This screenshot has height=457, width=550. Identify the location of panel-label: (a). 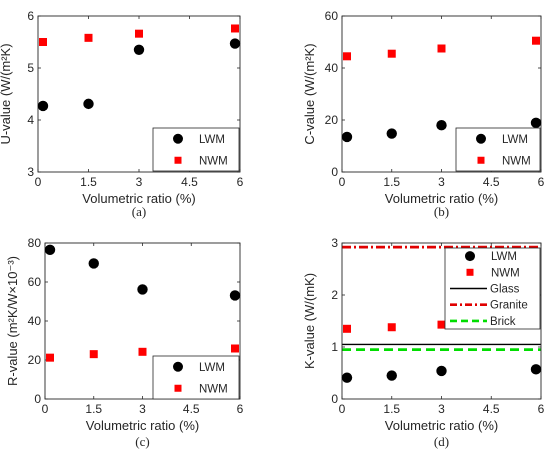
(139, 211).